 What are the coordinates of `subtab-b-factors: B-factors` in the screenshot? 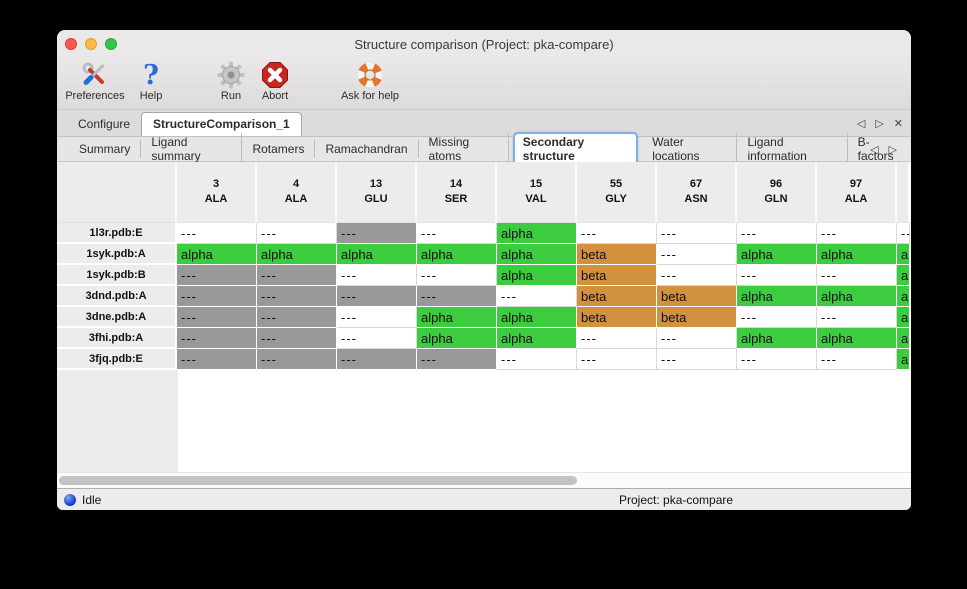 It's located at (875, 149).